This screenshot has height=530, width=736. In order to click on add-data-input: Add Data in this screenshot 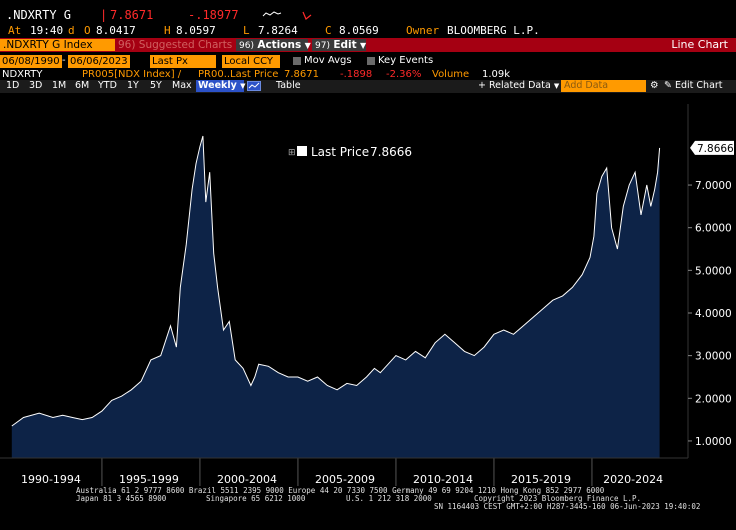, I will do `click(603, 86)`.